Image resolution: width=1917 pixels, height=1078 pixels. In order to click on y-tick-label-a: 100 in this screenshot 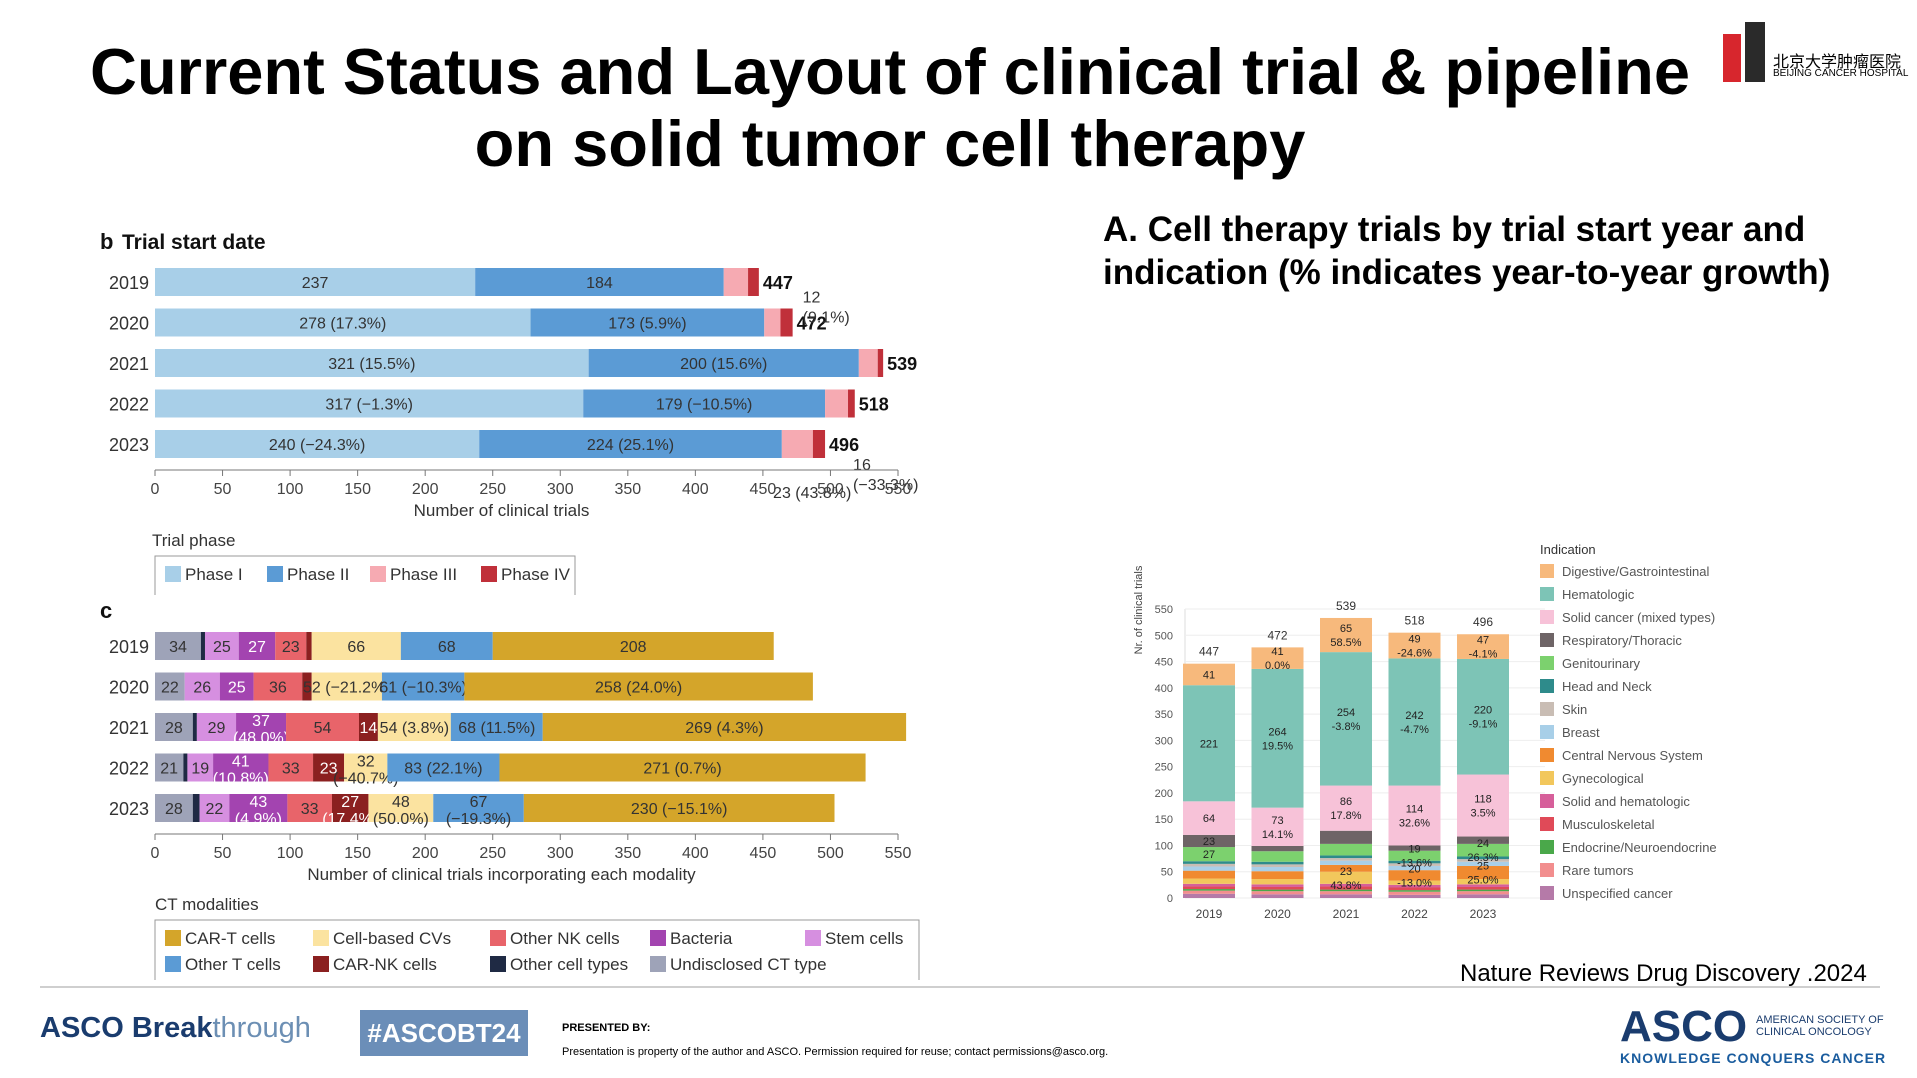, I will do `click(1164, 846)`.